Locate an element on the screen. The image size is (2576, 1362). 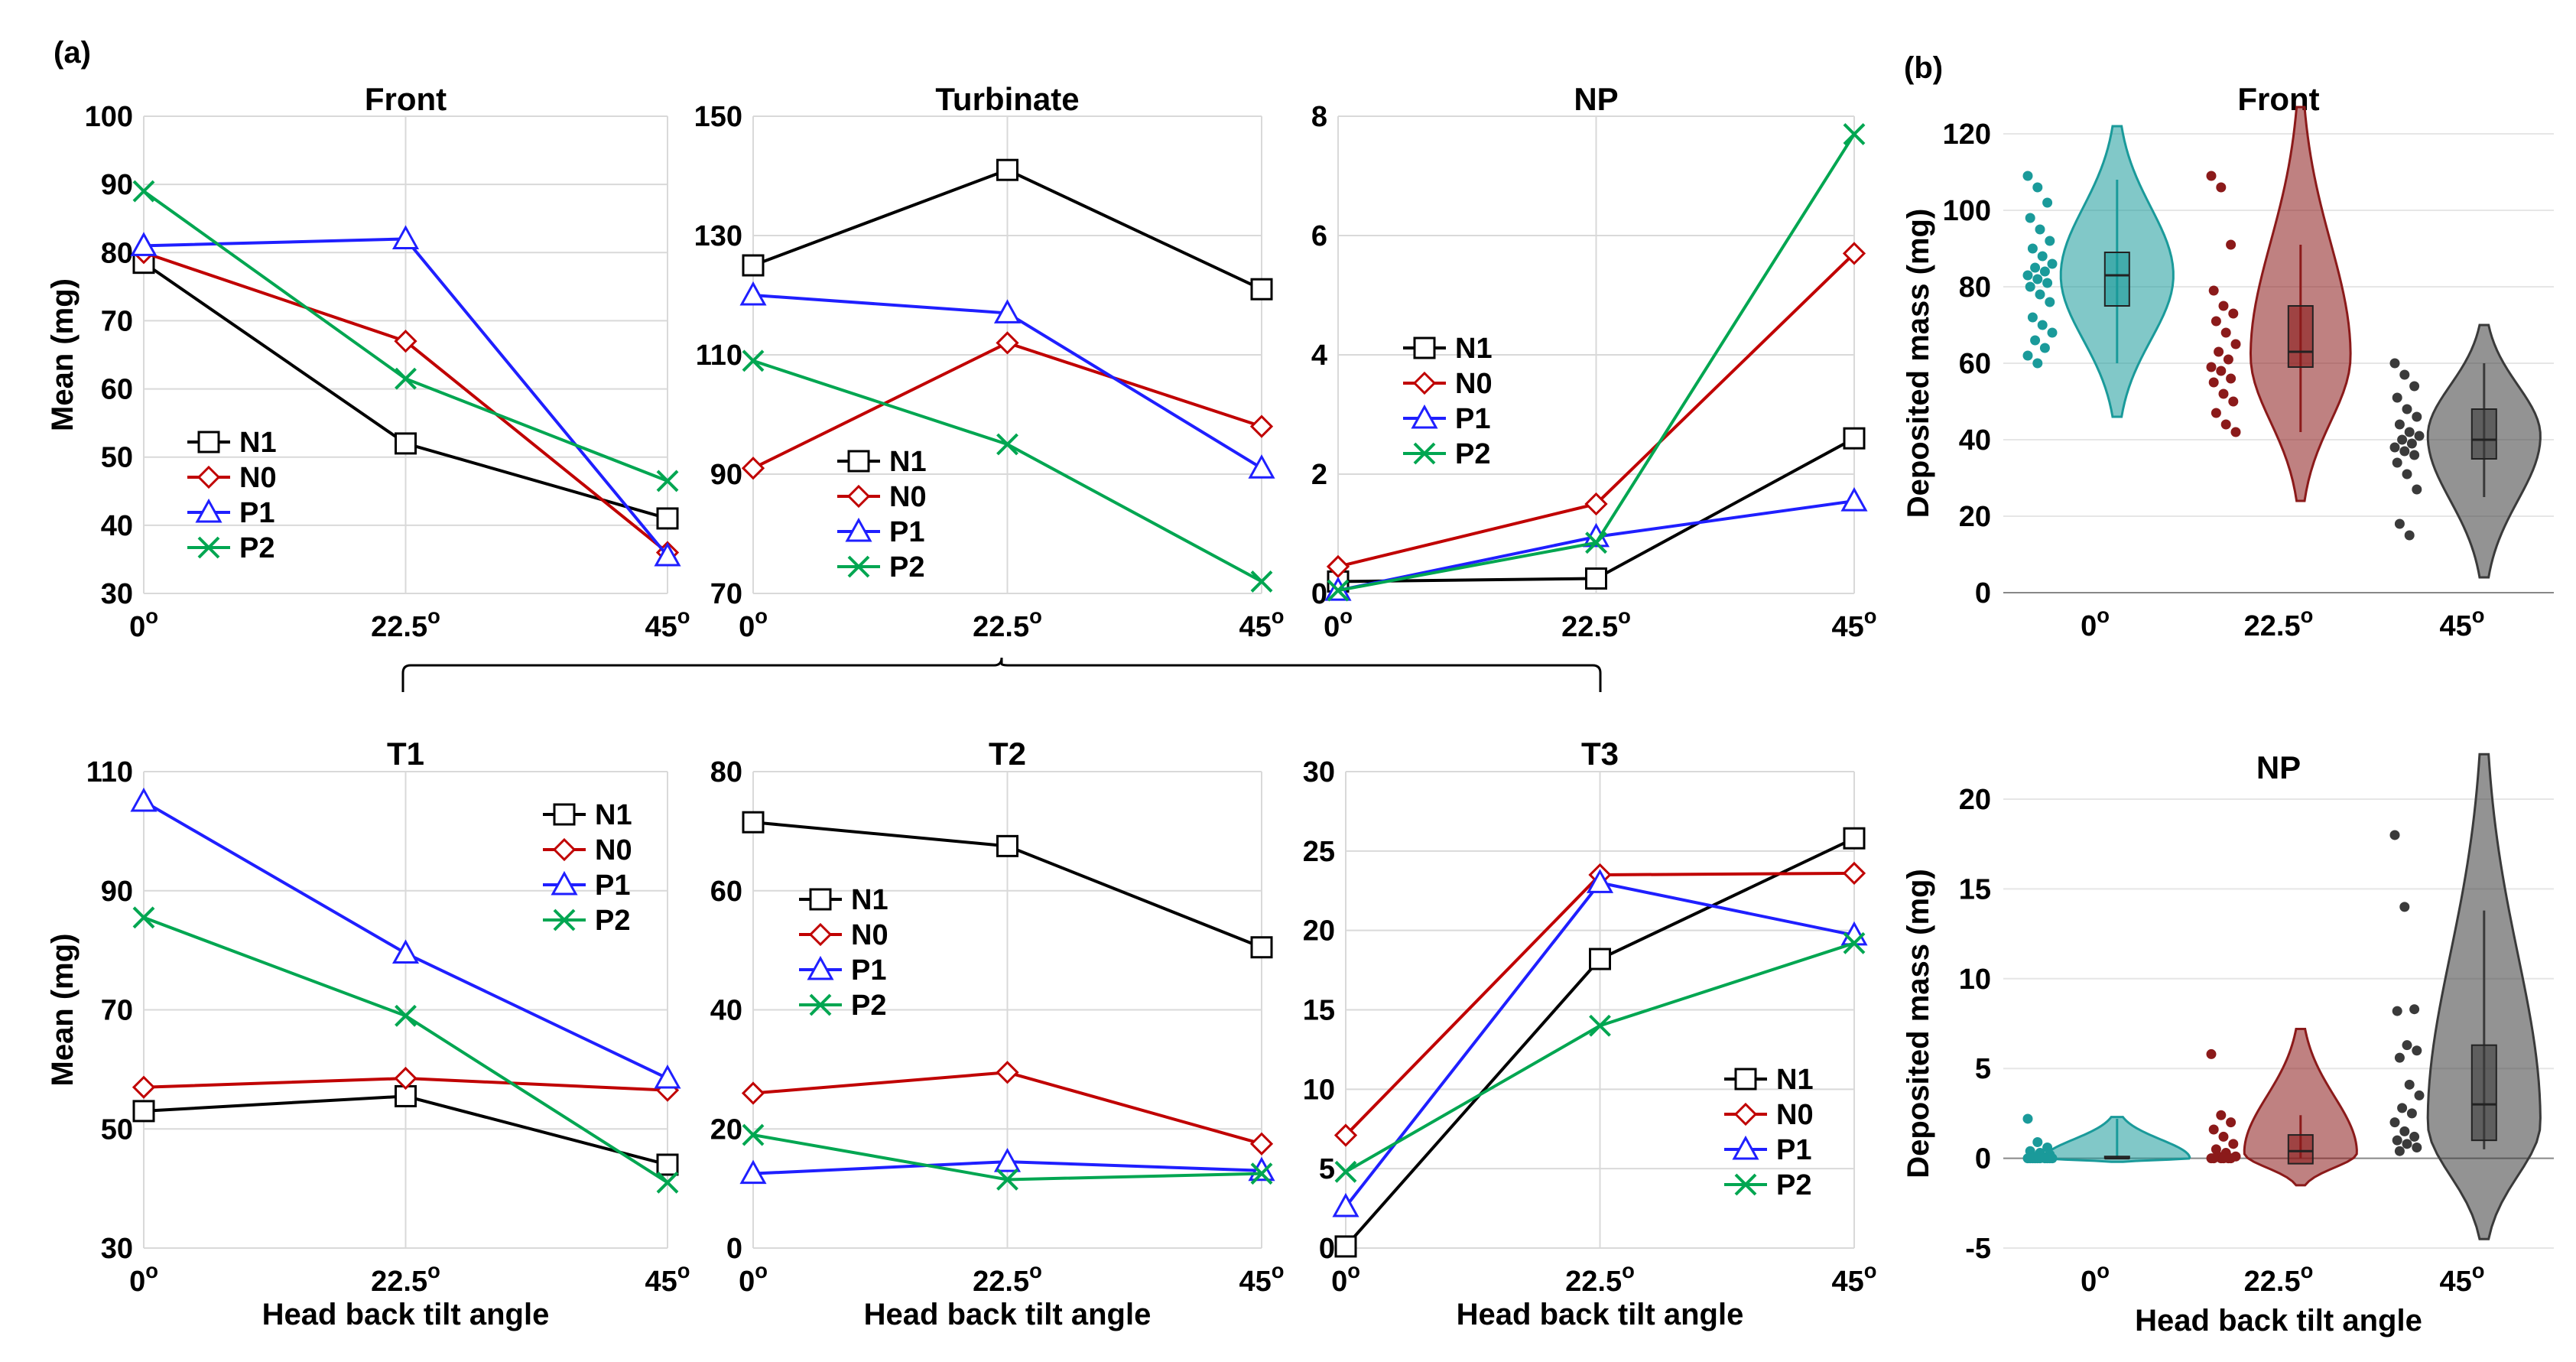
y-tick-label: 50 is located at coordinates (117, 458).